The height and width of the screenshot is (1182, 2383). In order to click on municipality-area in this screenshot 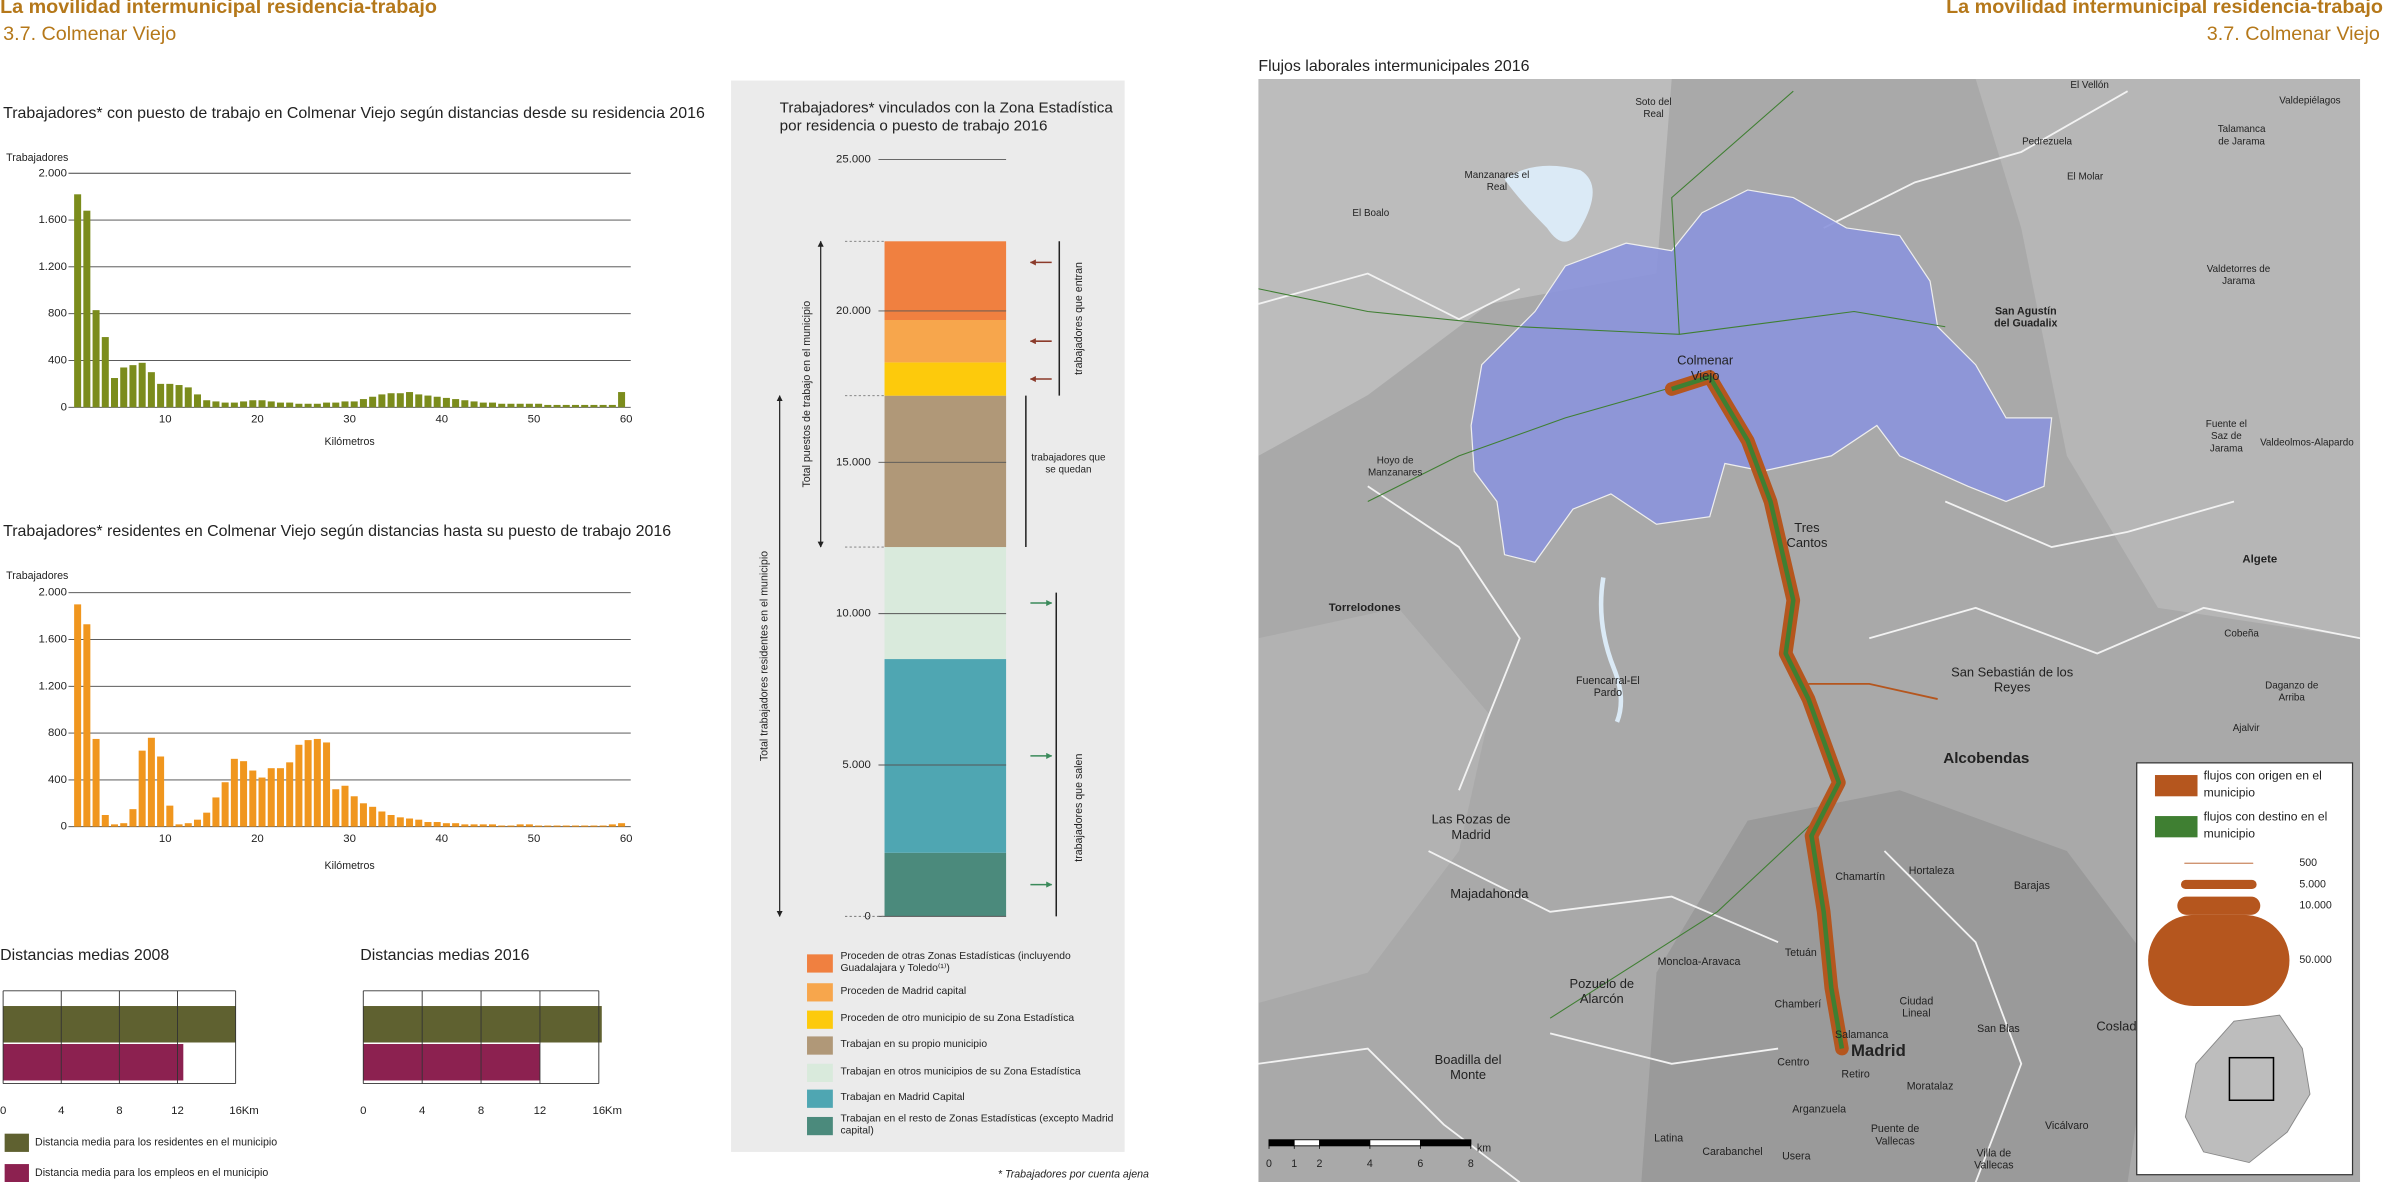, I will do `click(1761, 376)`.